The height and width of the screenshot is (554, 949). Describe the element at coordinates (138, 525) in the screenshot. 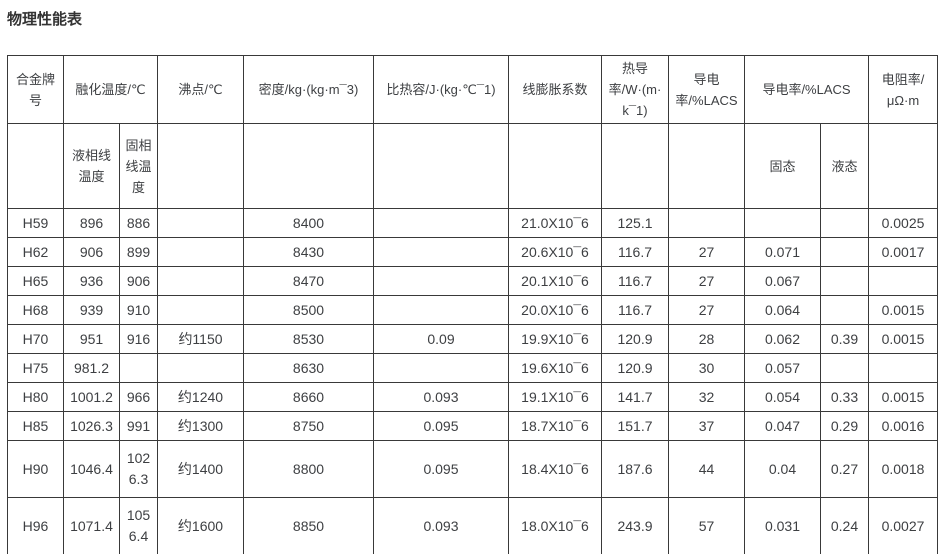

I see `cell-solidus-temp: 1056.4` at that location.